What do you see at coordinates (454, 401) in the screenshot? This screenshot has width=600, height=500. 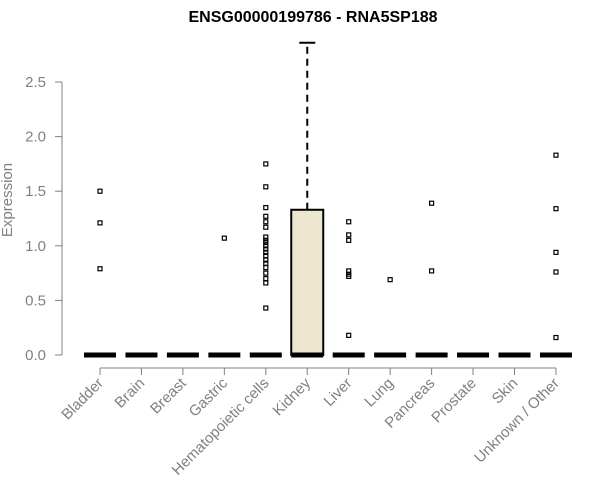 I see `x-tick-label: Prostate` at bounding box center [454, 401].